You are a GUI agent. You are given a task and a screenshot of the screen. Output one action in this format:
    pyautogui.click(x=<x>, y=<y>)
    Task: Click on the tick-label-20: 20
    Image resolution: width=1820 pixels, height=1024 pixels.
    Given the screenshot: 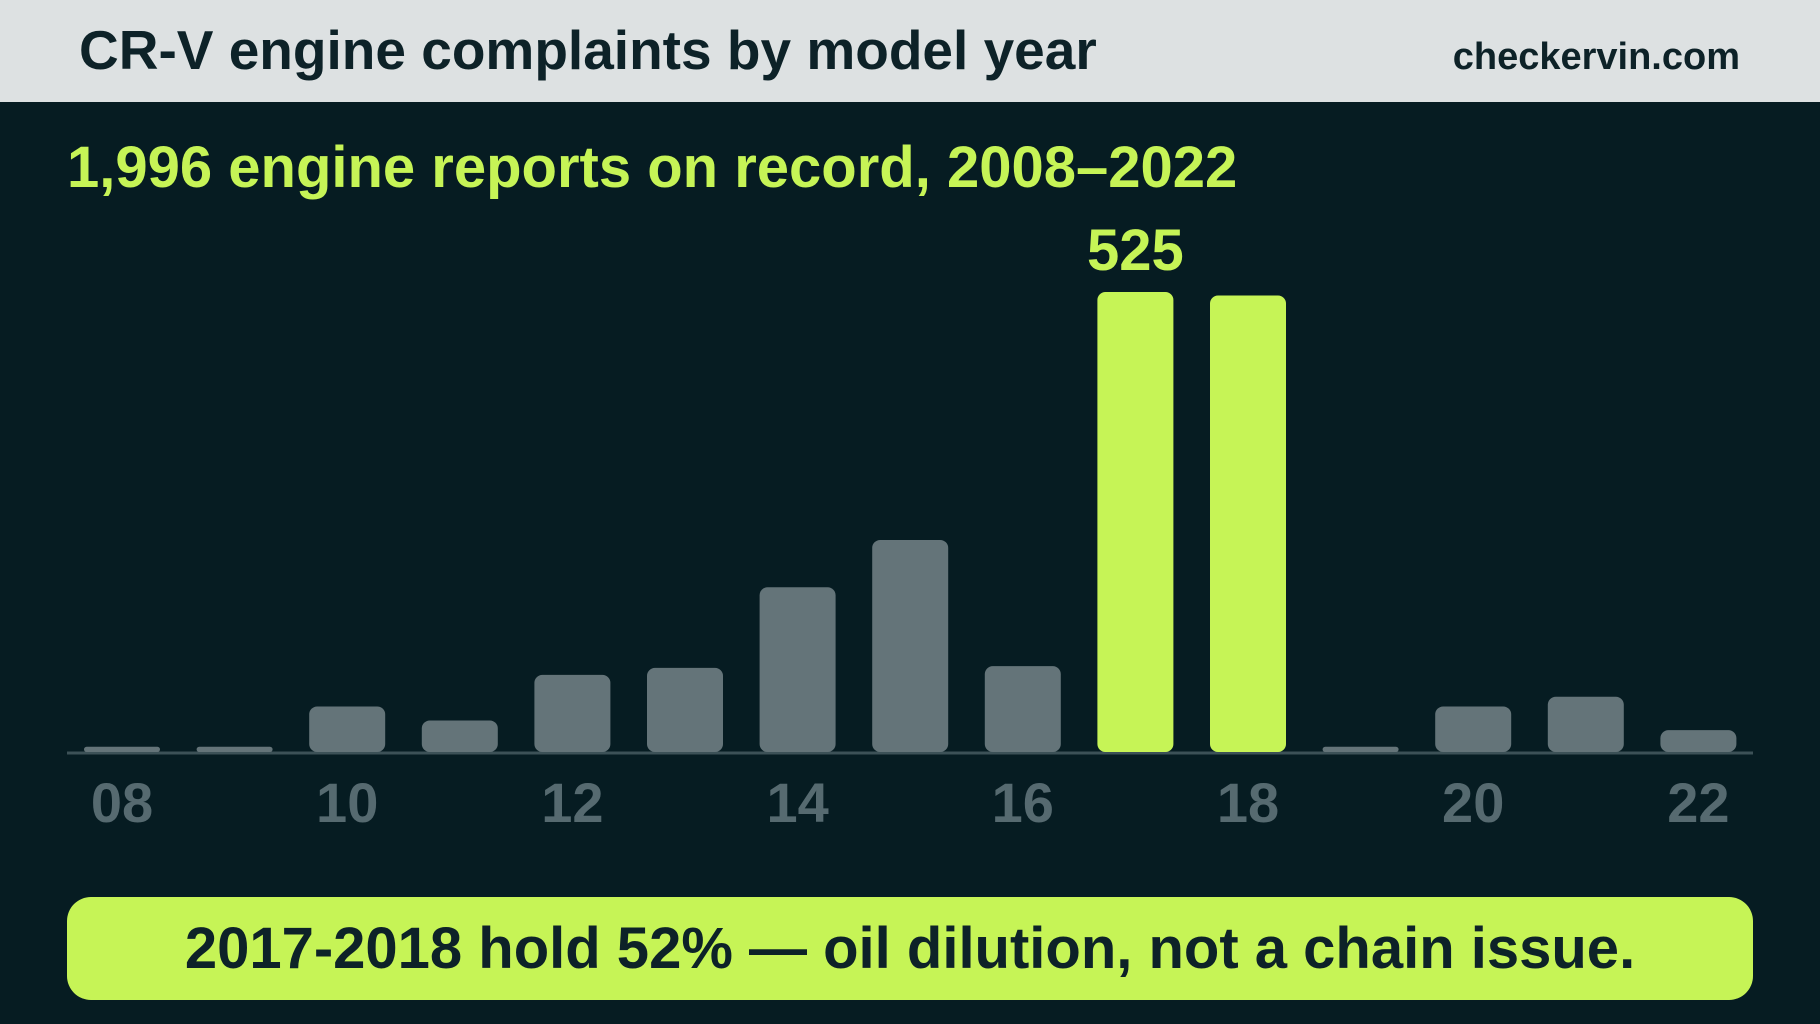 What is the action you would take?
    pyautogui.click(x=1473, y=802)
    